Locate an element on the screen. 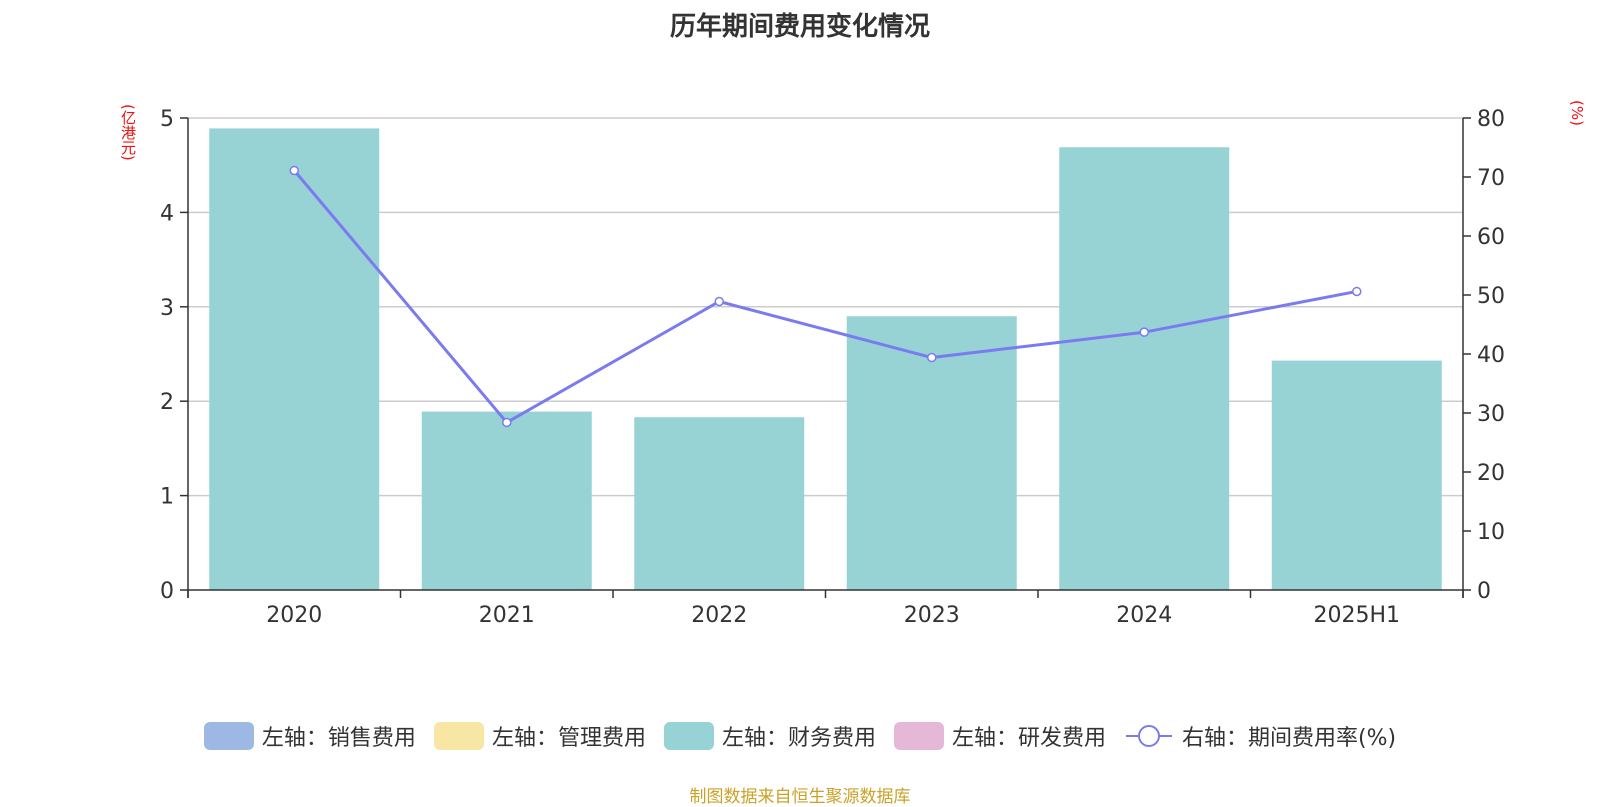 The height and width of the screenshot is (807, 1600). bar-finance-2021 is located at coordinates (506, 500).